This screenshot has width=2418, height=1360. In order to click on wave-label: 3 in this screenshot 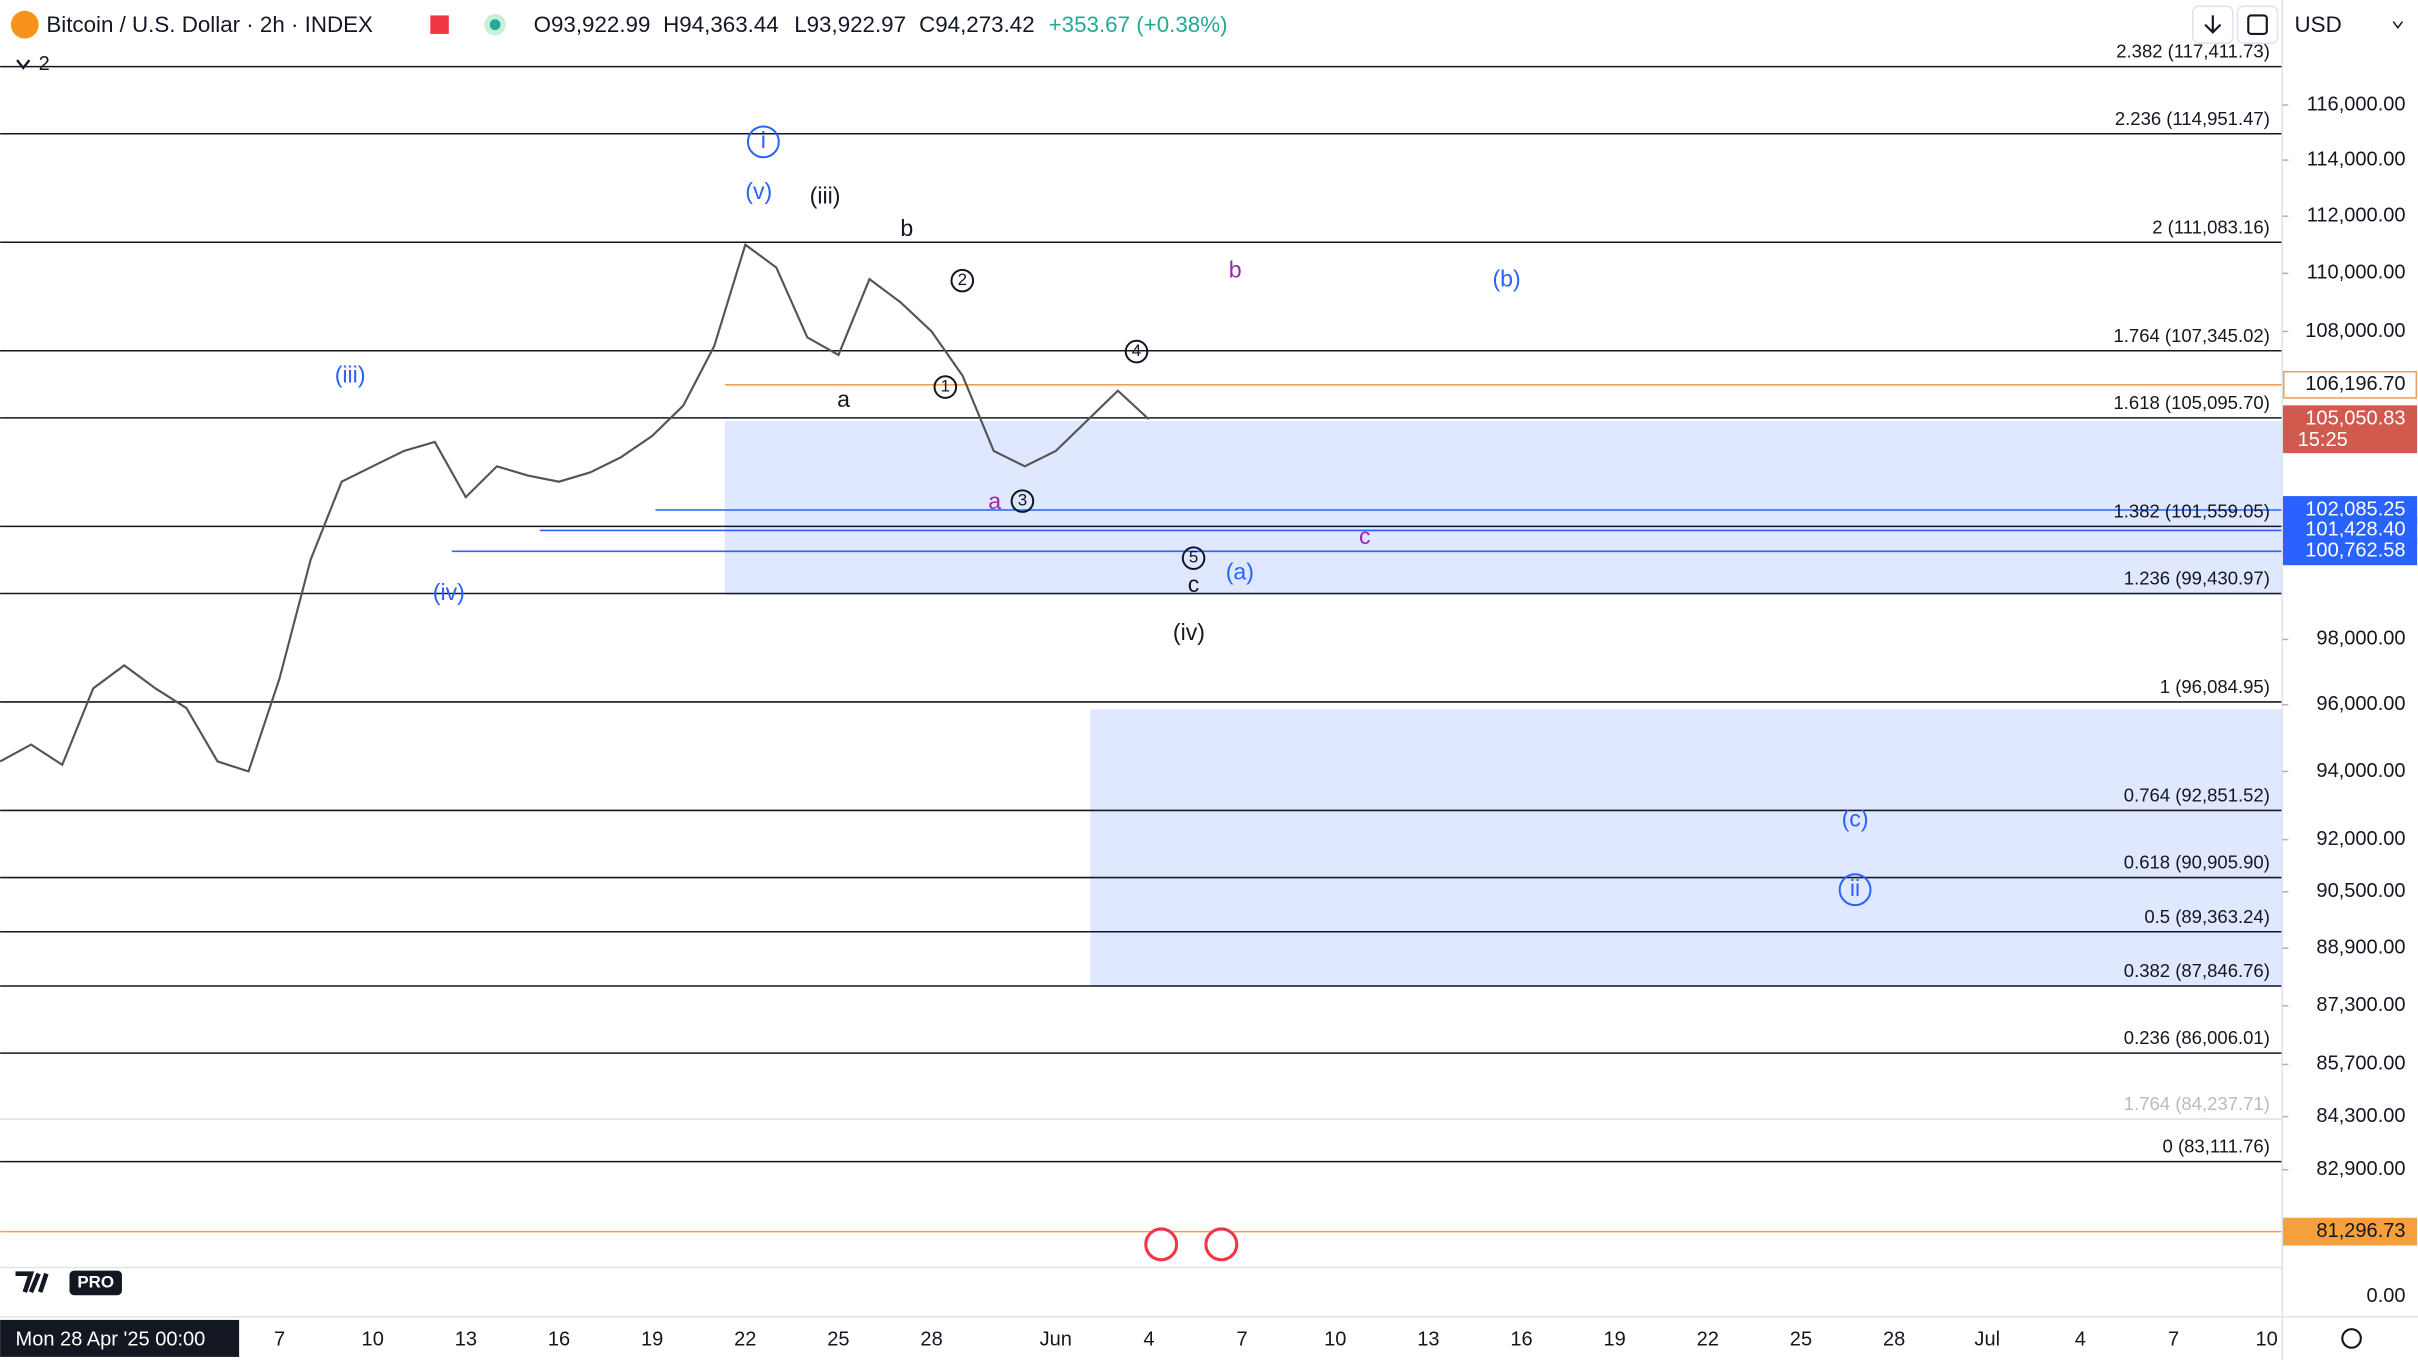, I will do `click(1022, 500)`.